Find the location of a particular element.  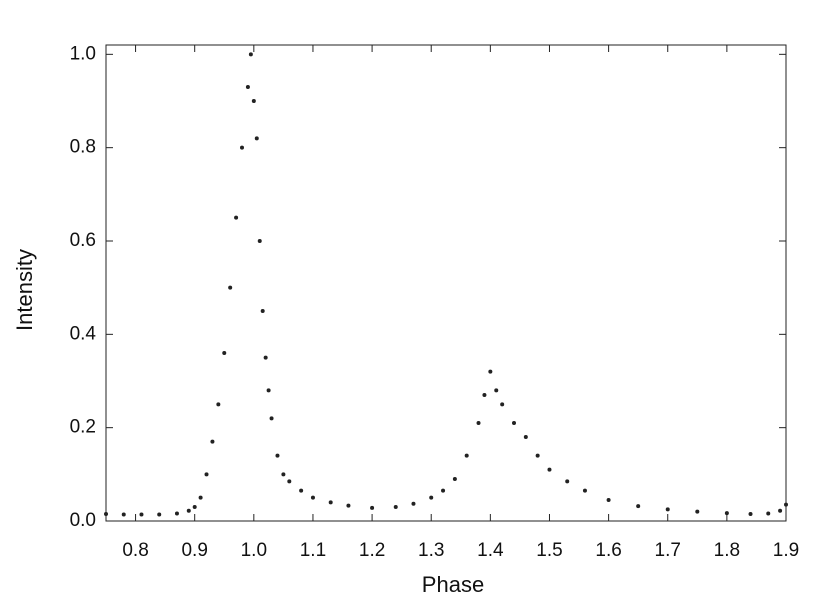

x-tick-label: 1.4 is located at coordinates (490, 550).